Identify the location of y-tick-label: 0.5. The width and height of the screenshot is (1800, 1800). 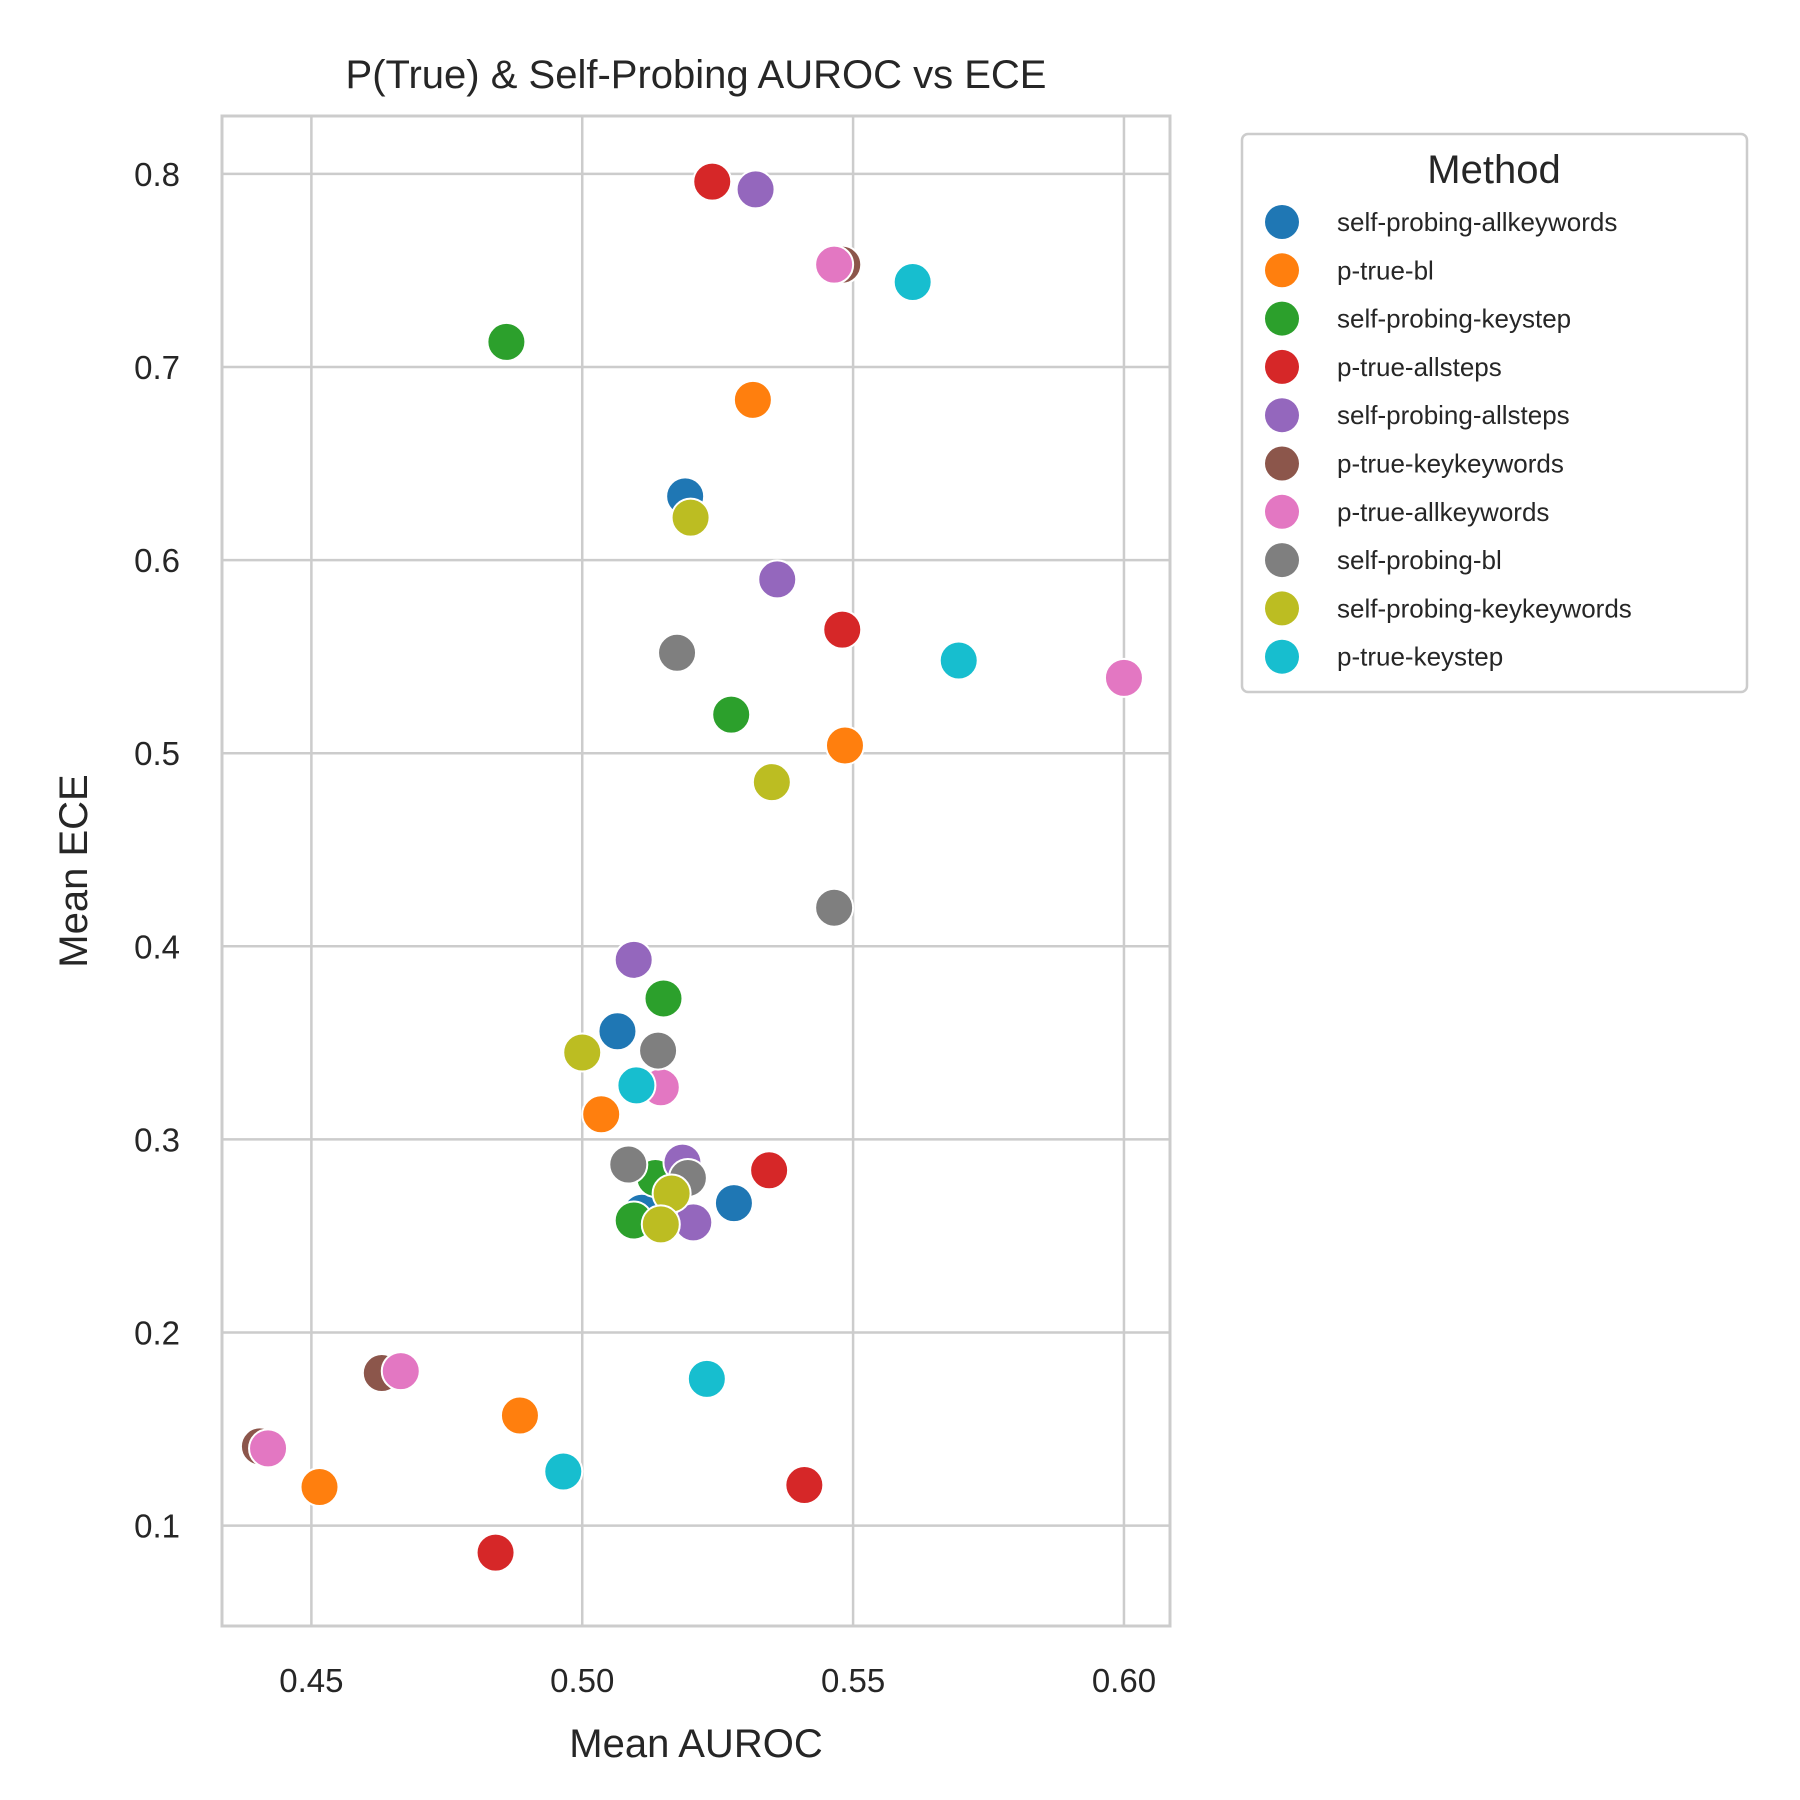
(157, 753).